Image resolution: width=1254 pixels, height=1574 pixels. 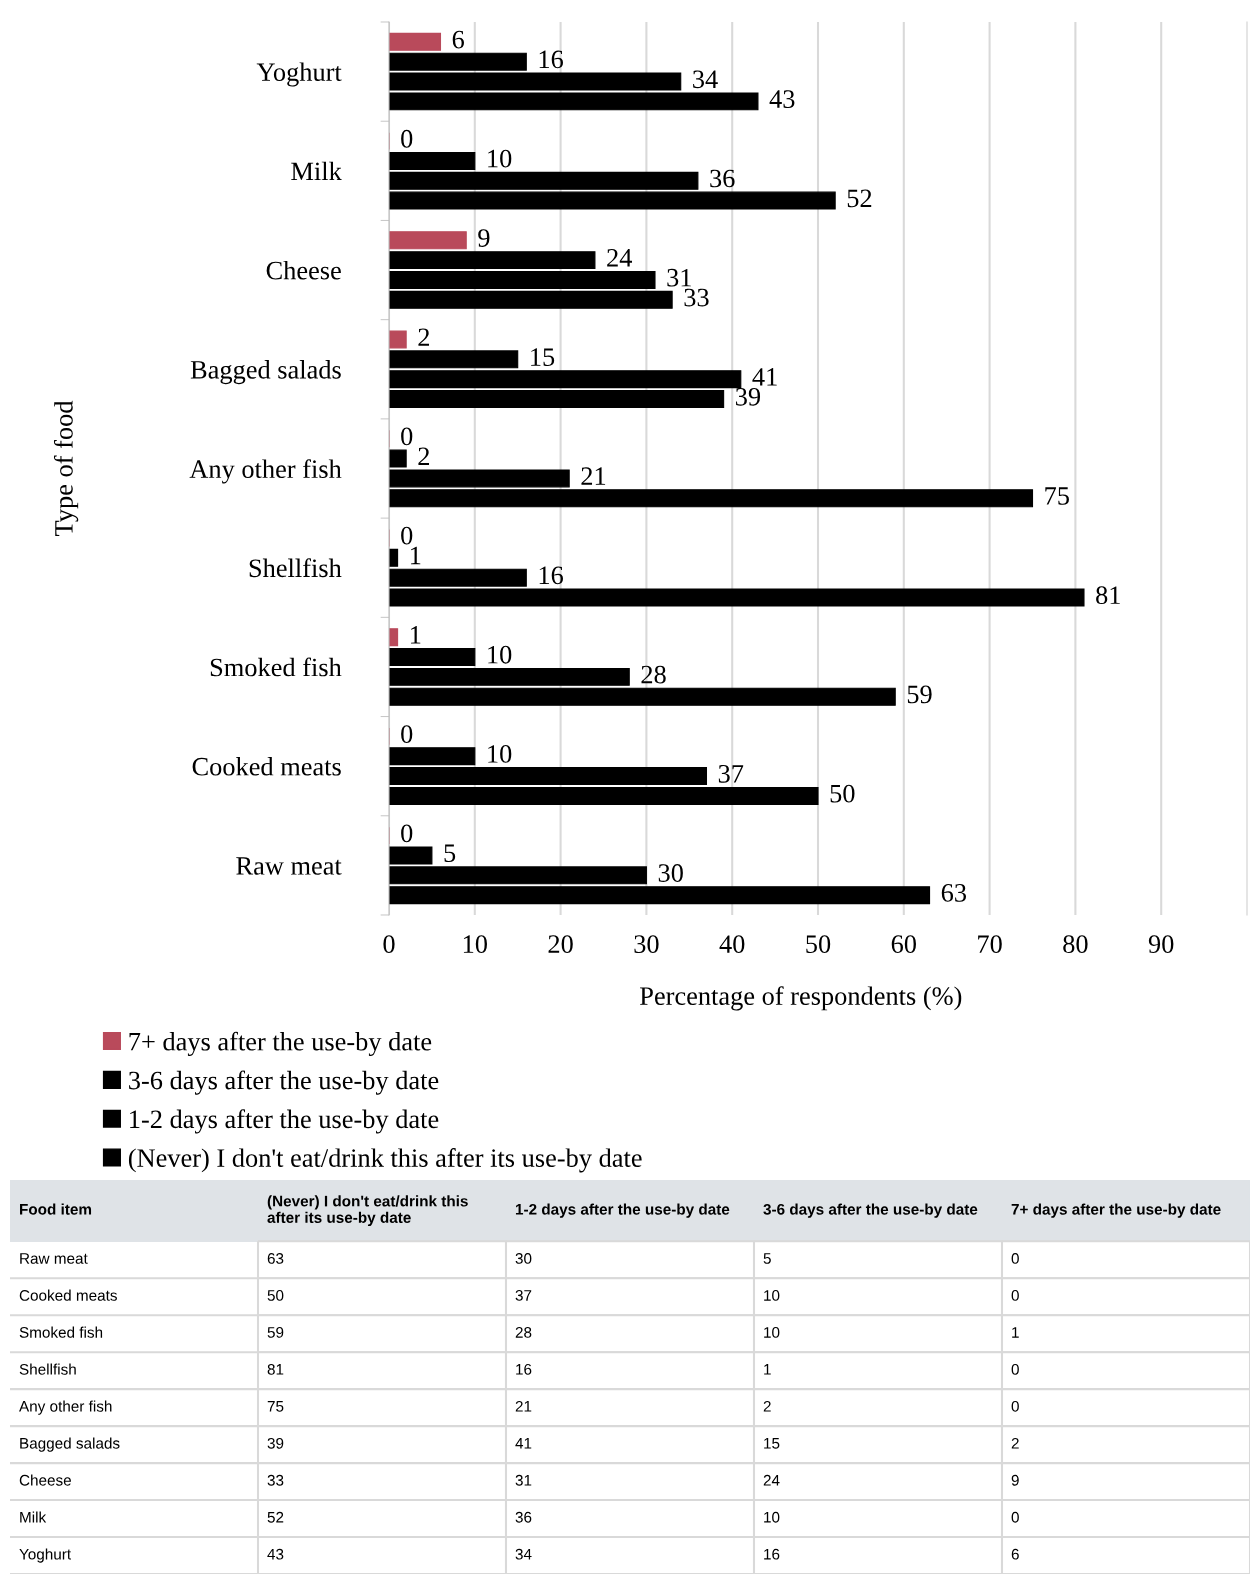 I want to click on text: Food item, so click(x=56, y=1209).